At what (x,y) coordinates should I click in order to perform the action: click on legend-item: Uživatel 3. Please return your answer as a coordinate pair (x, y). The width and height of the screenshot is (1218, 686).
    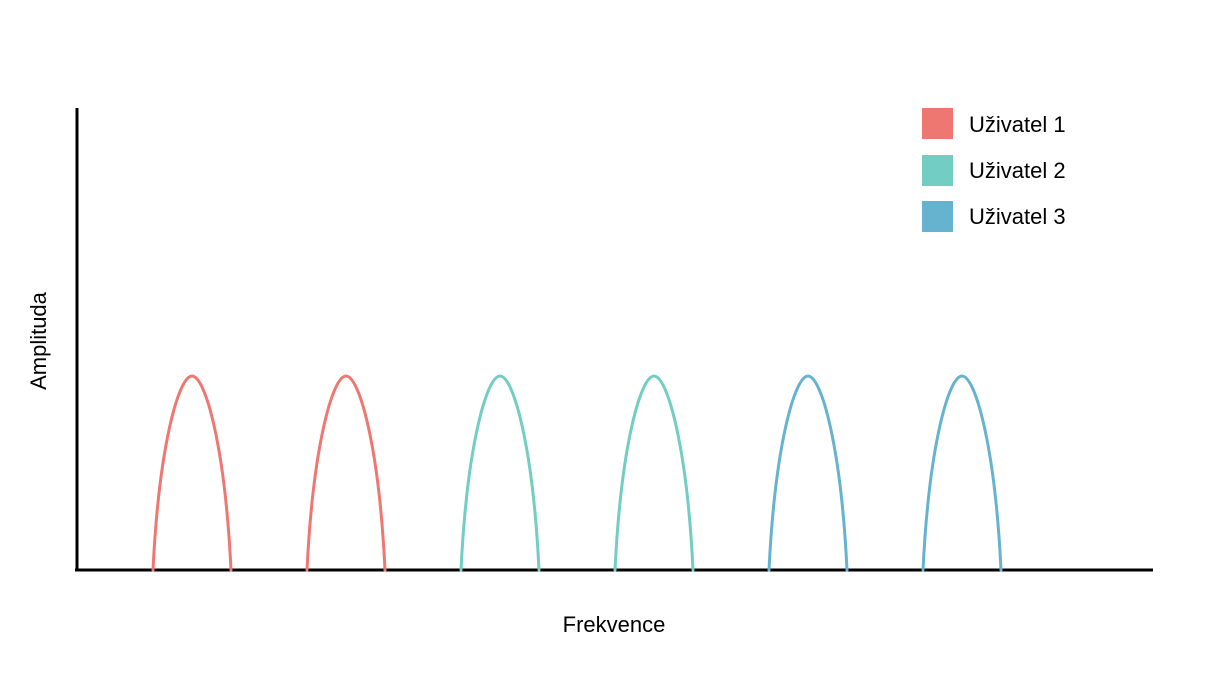
    Looking at the image, I should click on (994, 216).